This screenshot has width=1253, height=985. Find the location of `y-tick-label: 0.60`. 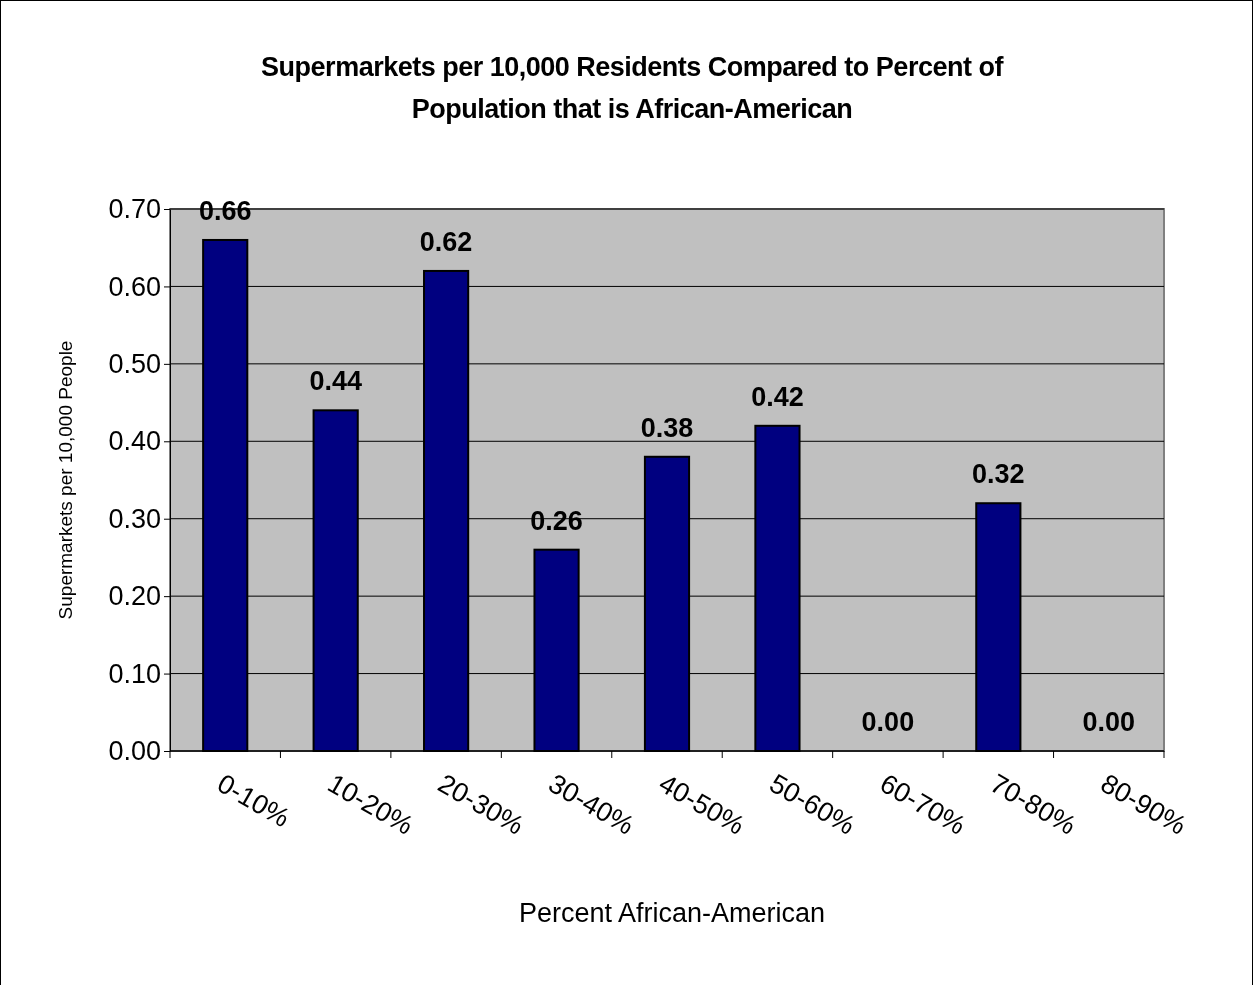

y-tick-label: 0.60 is located at coordinates (134, 286).